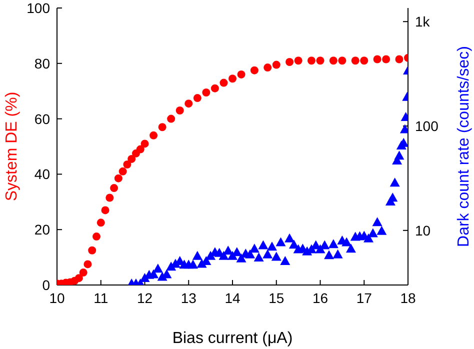 The image size is (474, 349). Describe the element at coordinates (364, 298) in the screenshot. I see `x-tick-label: 17` at that location.